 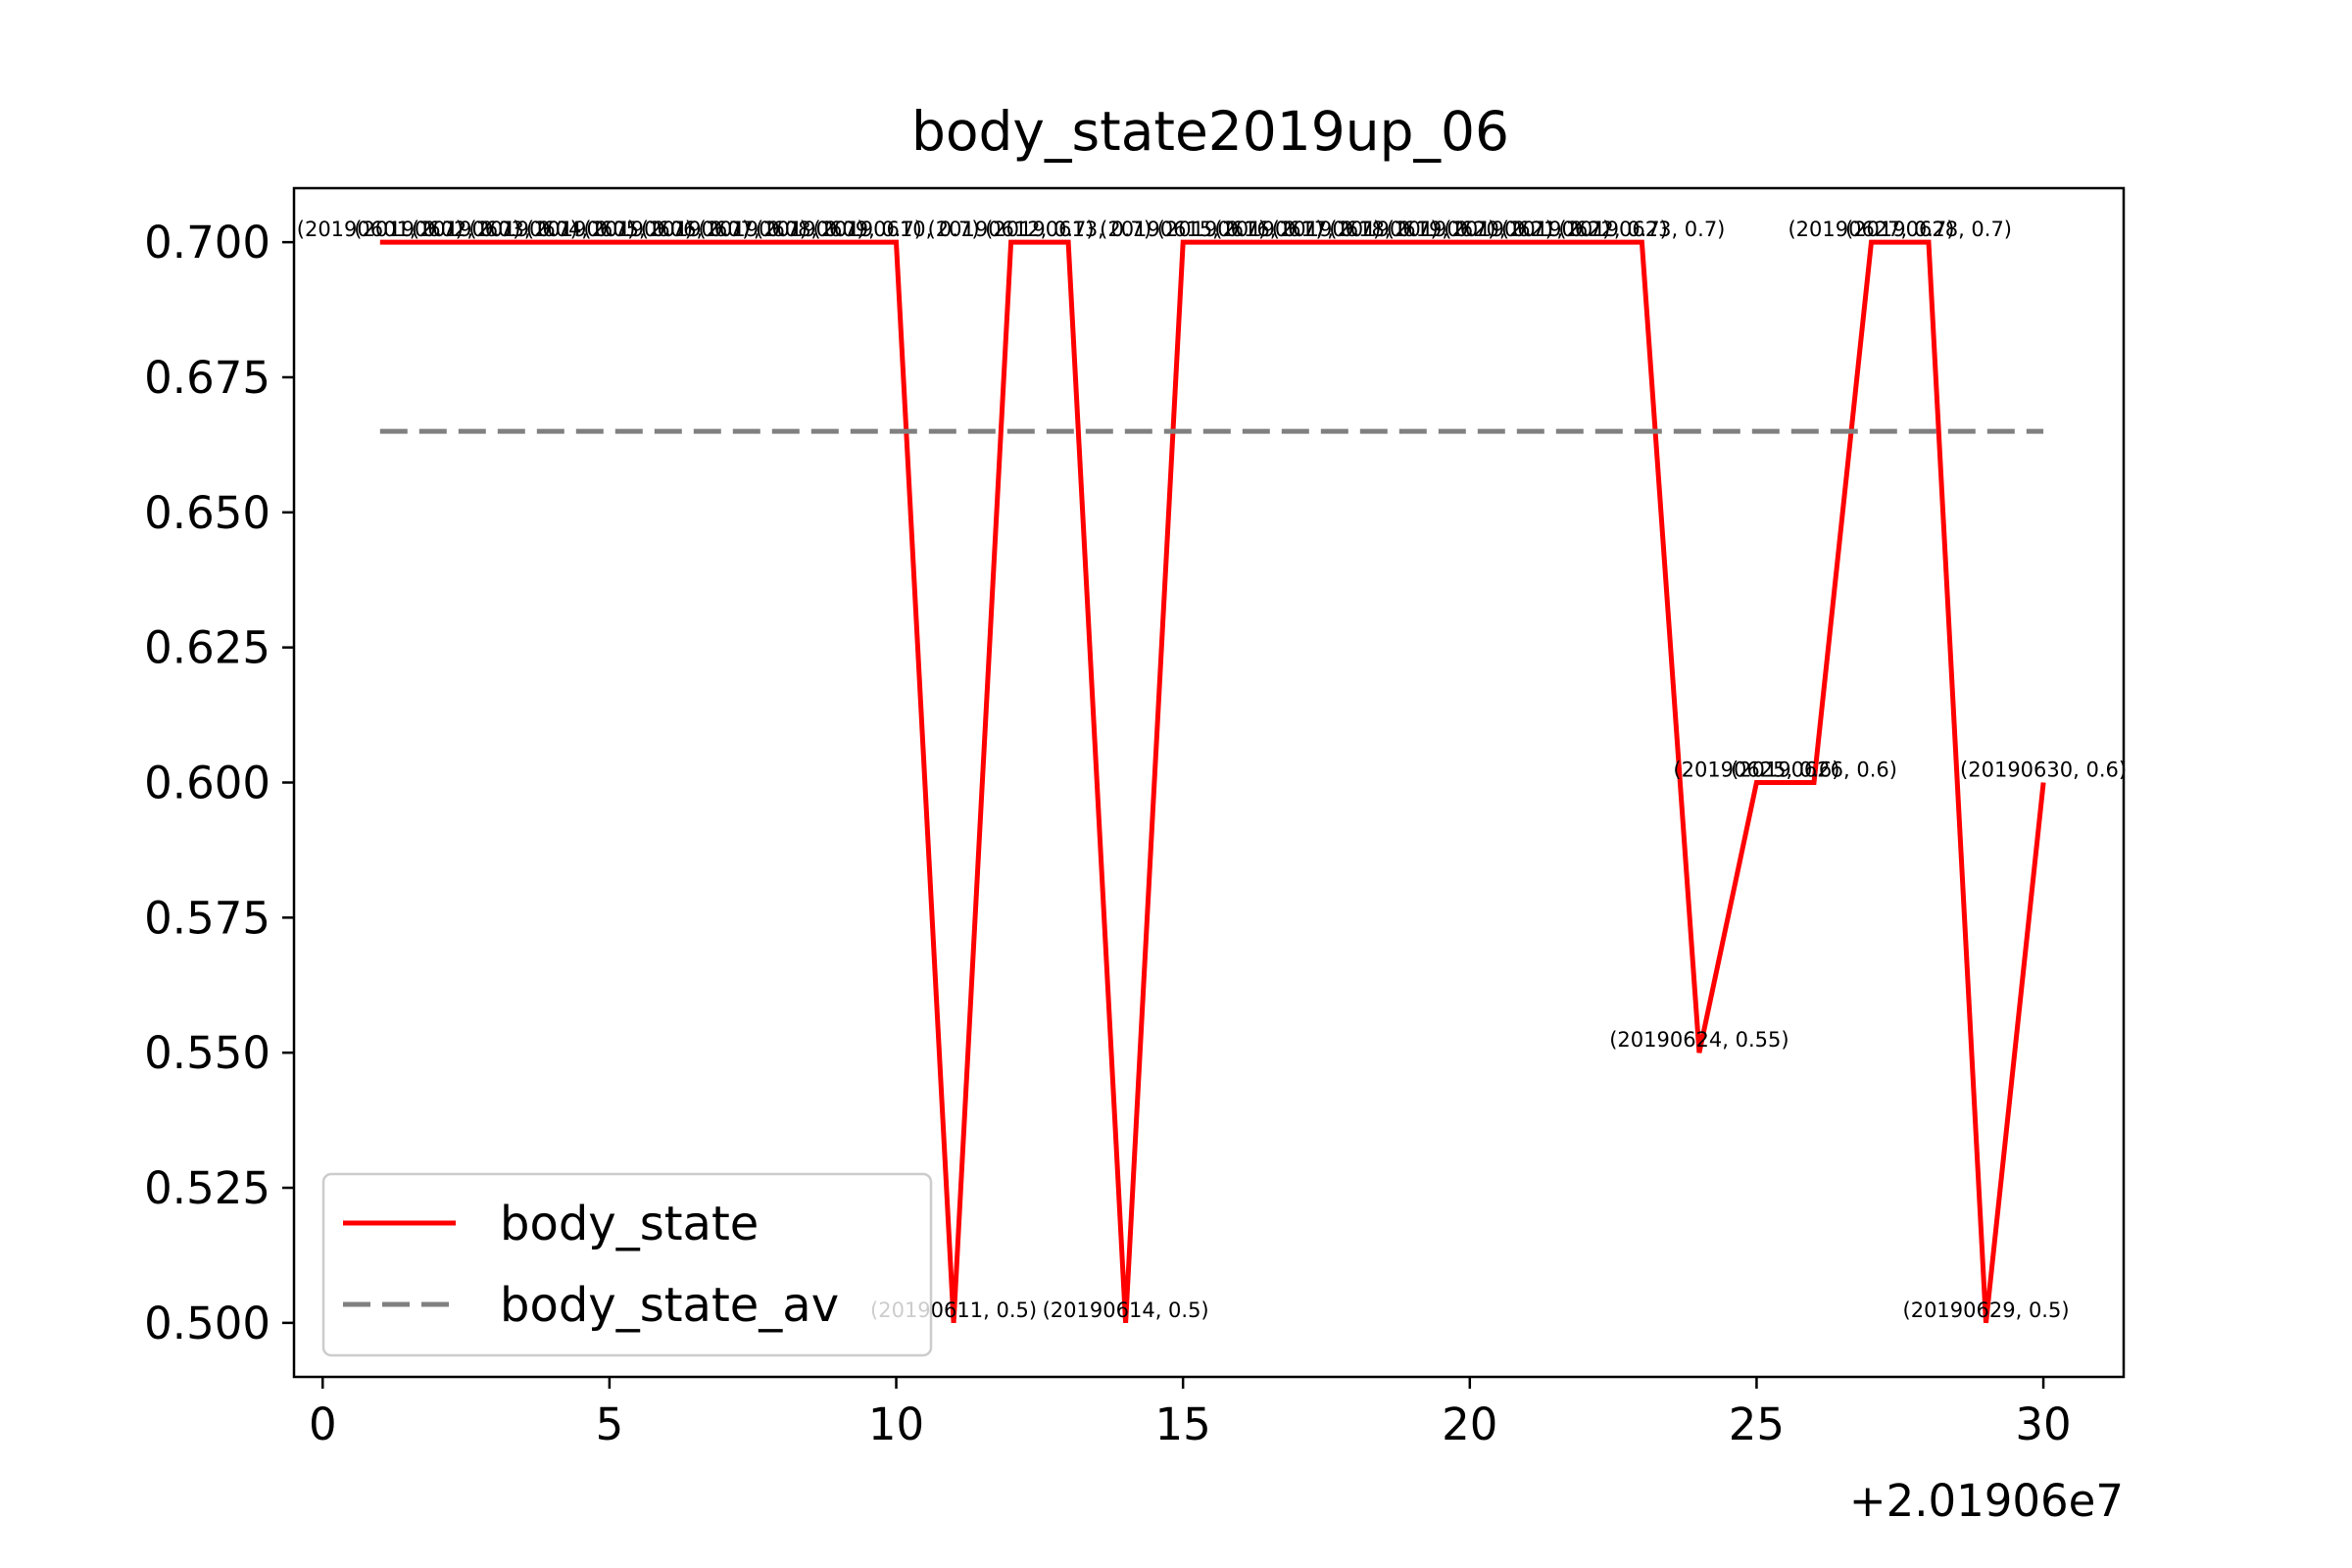 What do you see at coordinates (207, 1188) in the screenshot?
I see `y-tick-label: 0.525` at bounding box center [207, 1188].